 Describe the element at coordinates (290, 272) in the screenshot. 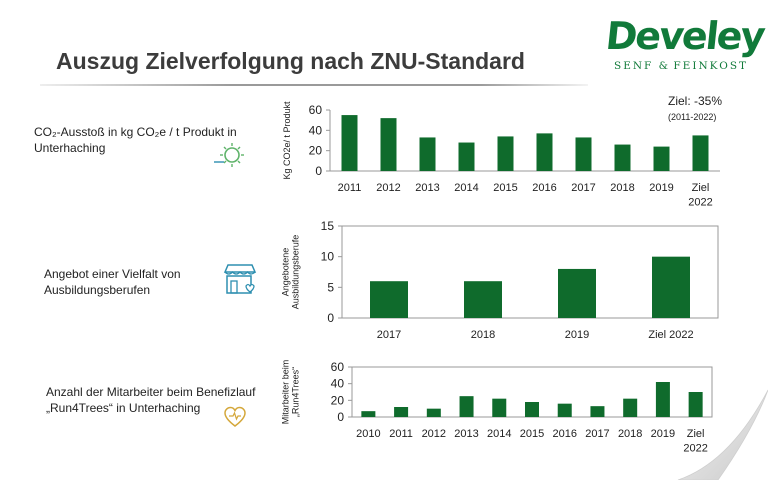

I see `y-axis-label: AngeboteneAusbildungsberufe` at that location.